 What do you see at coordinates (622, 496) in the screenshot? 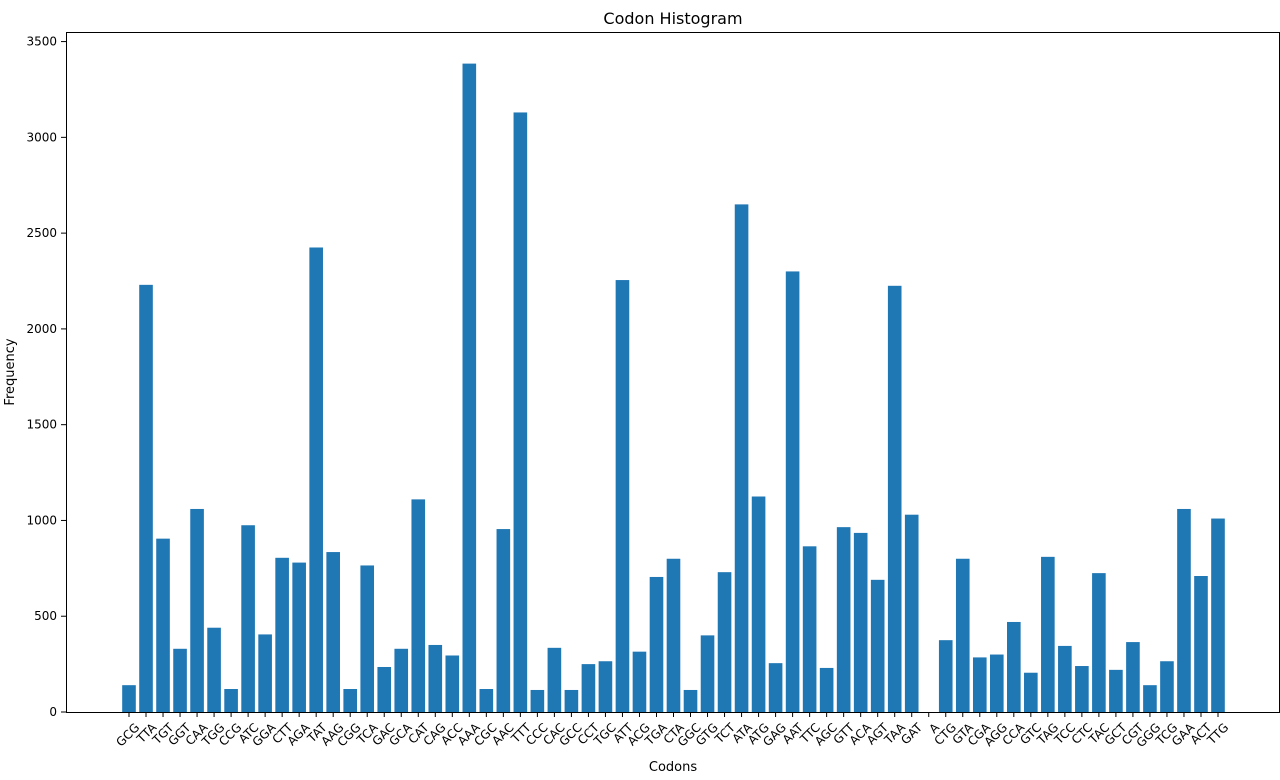
I see `bar-att` at bounding box center [622, 496].